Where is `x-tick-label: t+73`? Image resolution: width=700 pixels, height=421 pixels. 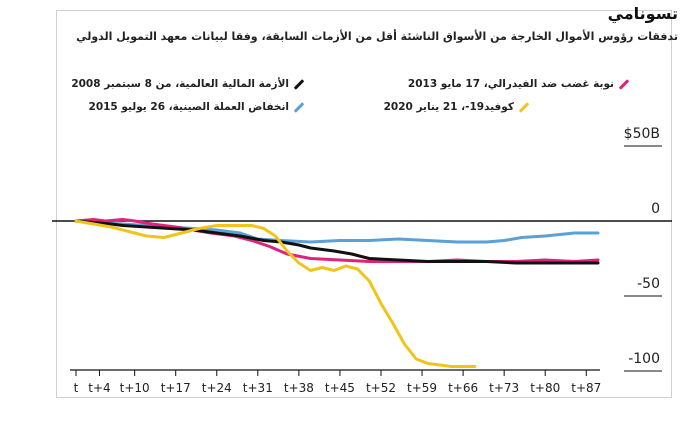
x-tick-label: t+73 is located at coordinates (504, 388).